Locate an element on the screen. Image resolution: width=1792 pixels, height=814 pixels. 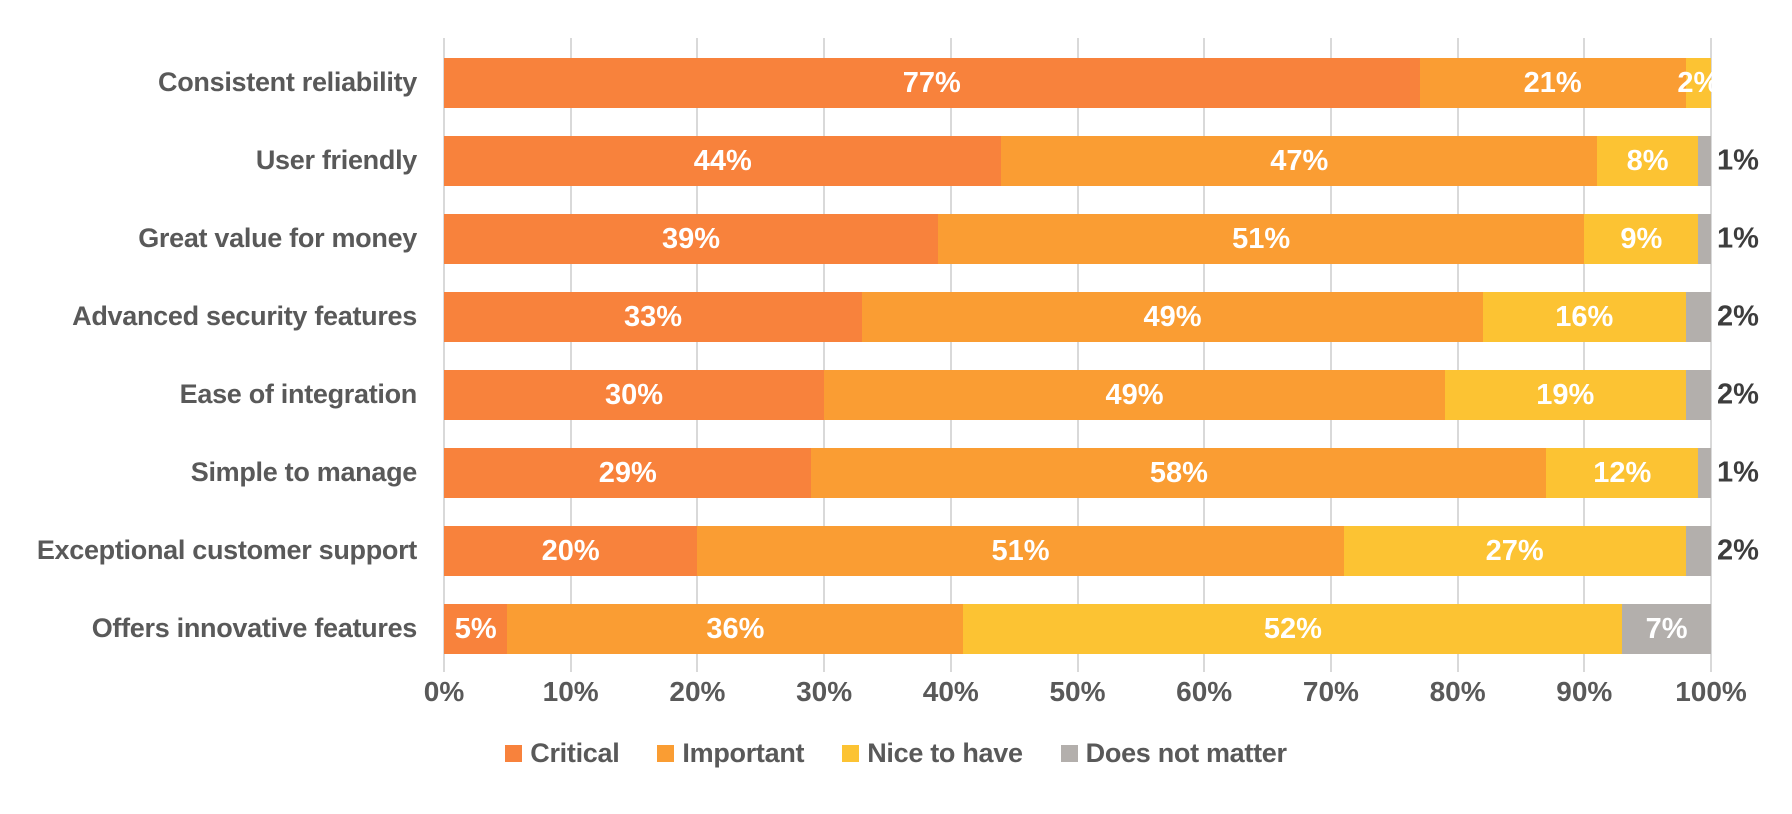
bar-segment: 47% is located at coordinates (1299, 161).